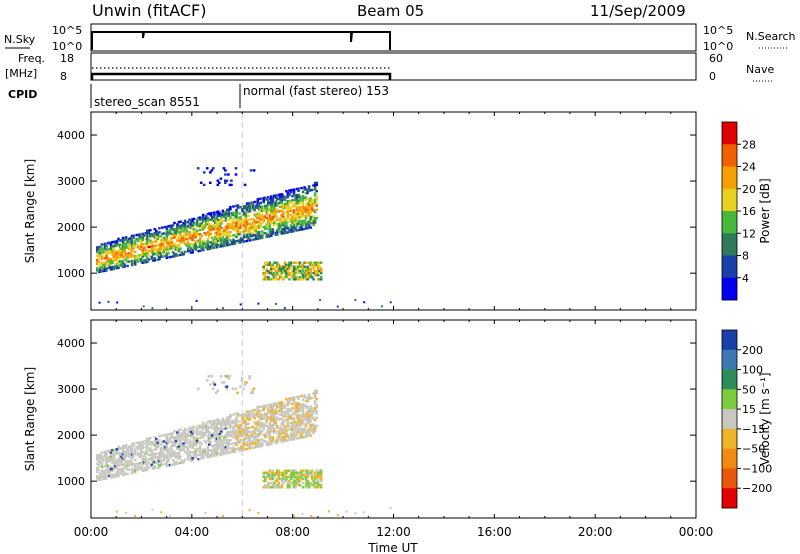  Describe the element at coordinates (71, 273) in the screenshot. I see `y-tick-label: 1000` at that location.